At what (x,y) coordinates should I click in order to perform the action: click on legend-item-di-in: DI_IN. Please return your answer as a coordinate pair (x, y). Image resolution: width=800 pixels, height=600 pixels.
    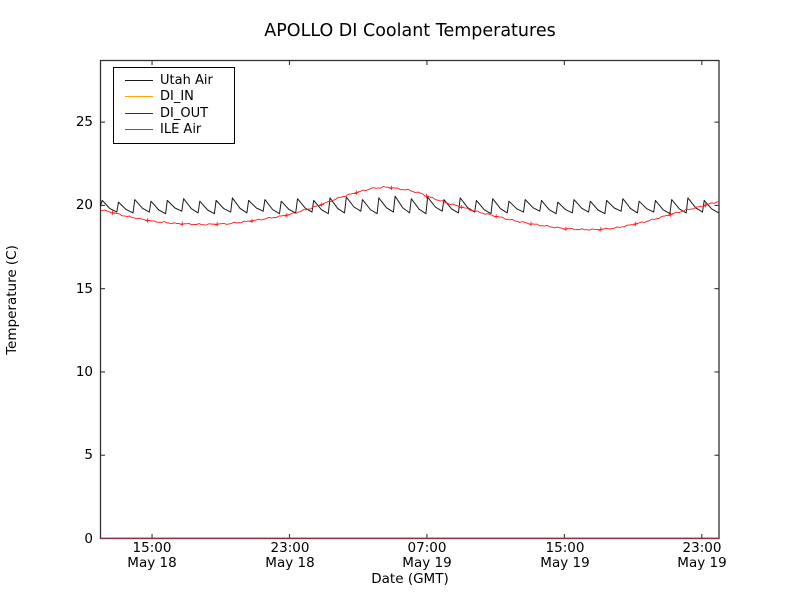
    Looking at the image, I should click on (174, 97).